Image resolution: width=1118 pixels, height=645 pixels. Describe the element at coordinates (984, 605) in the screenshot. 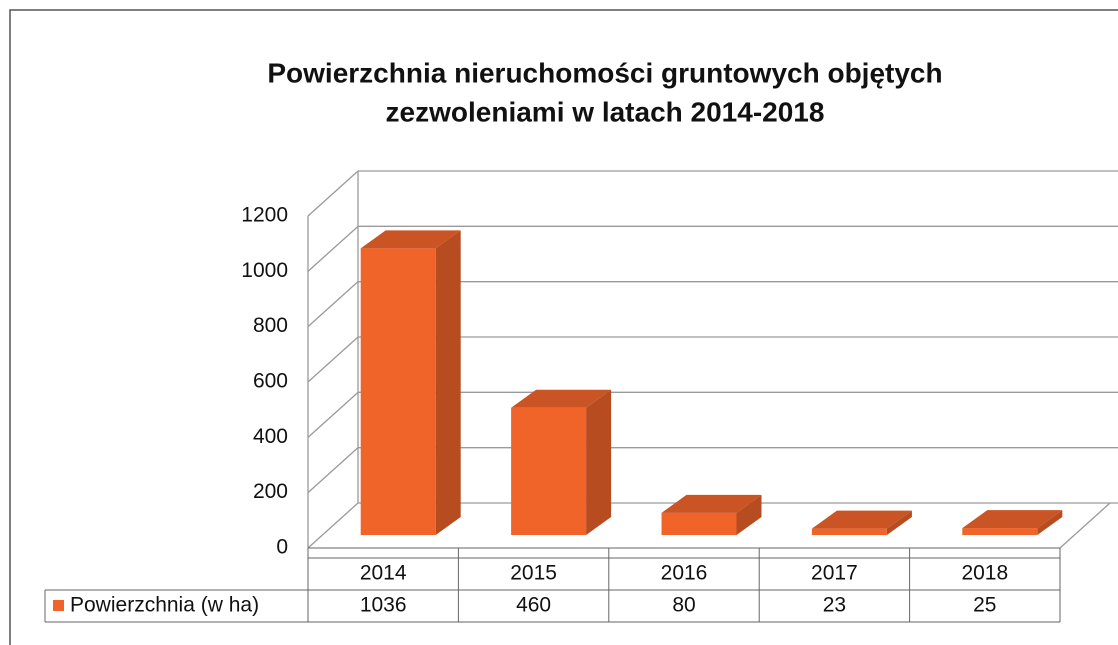

I see `table-value: 25` at that location.